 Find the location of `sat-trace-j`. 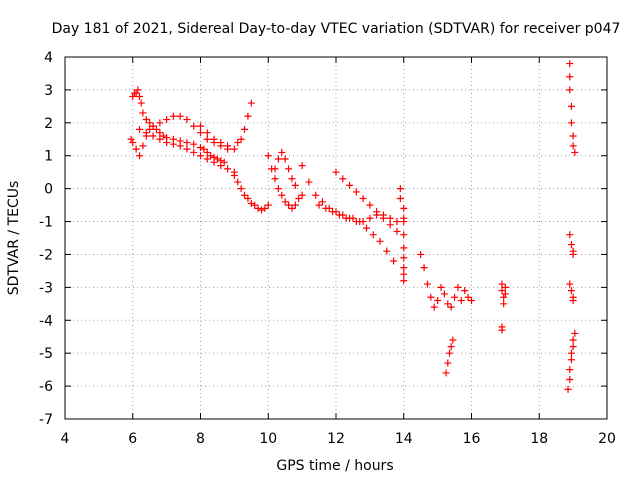

sat-trace-j is located at coordinates (356, 233).